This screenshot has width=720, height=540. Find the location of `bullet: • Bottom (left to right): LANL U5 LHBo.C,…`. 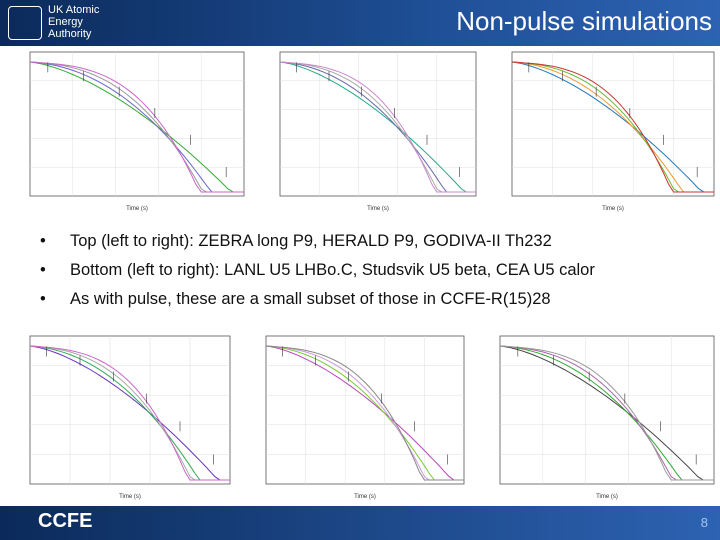

bullet: • Bottom (left to right): LANL U5 LHBo.C,… is located at coordinates (317, 270).